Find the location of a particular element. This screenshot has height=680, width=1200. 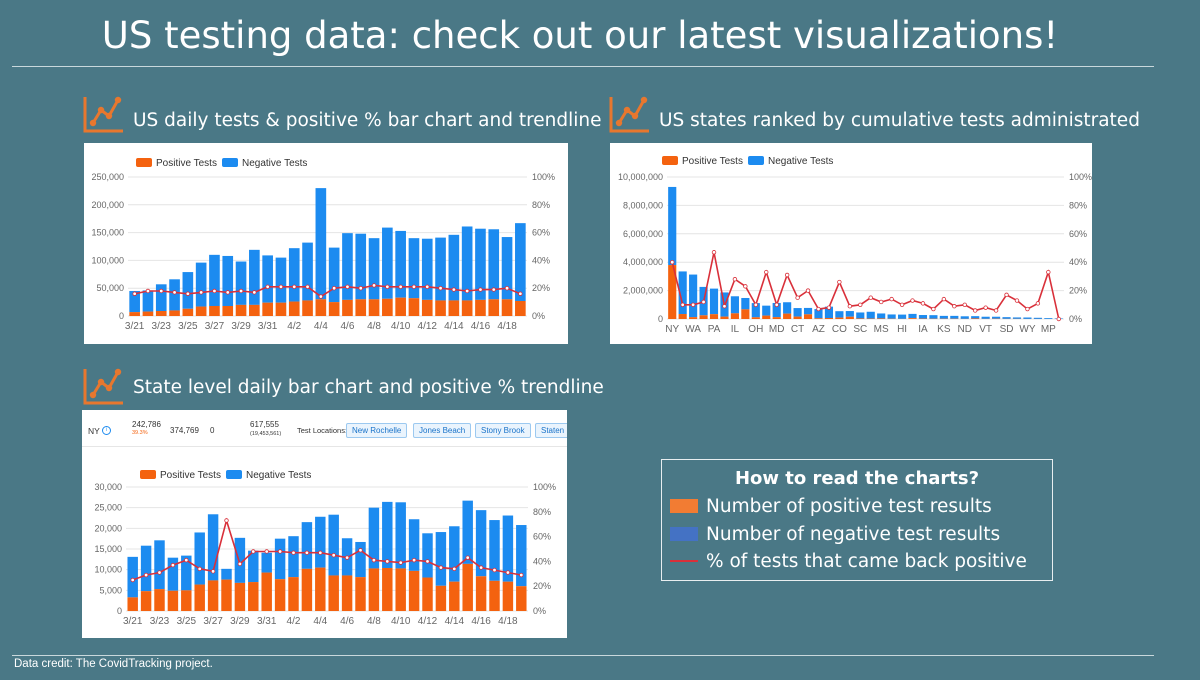

x-tick-label: 3/21 is located at coordinates (133, 621).